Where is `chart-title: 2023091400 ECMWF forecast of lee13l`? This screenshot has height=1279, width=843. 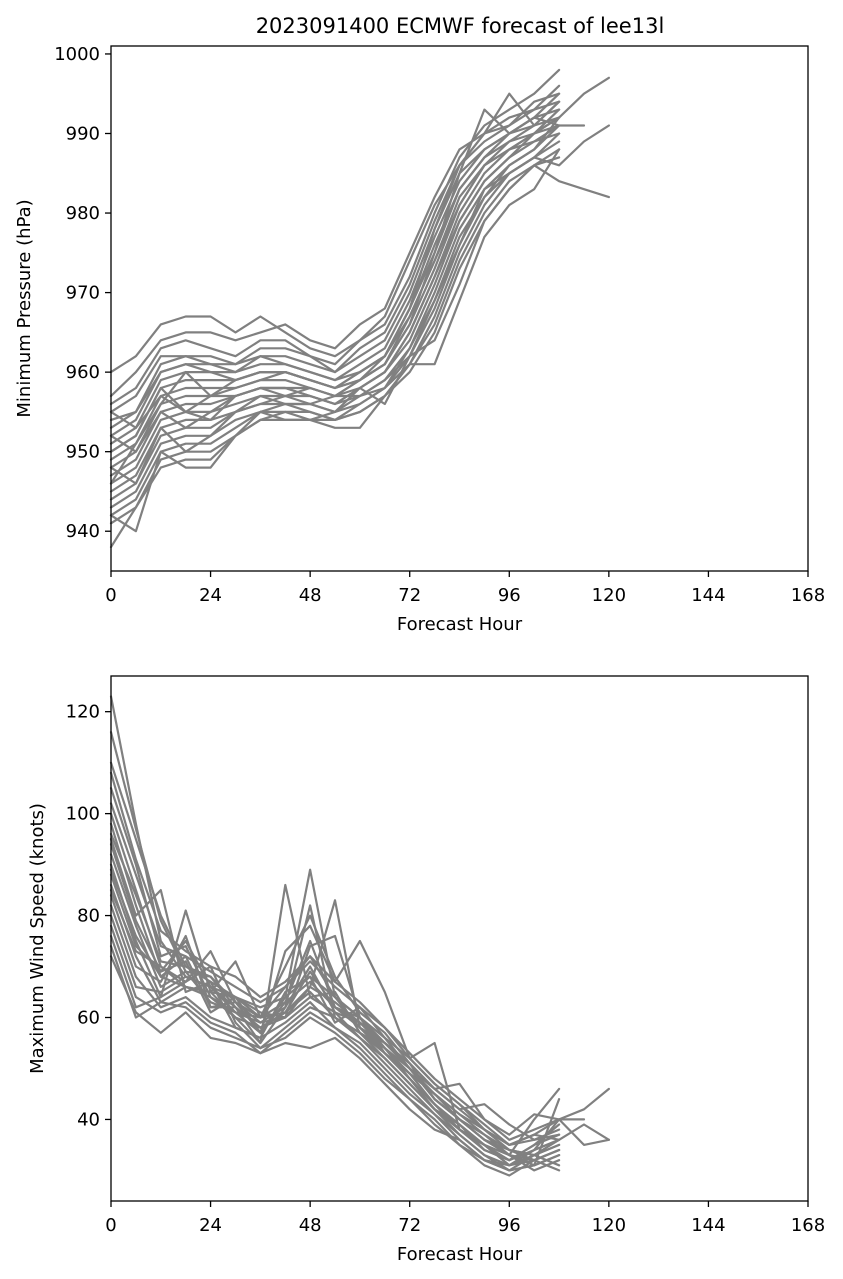
chart-title: 2023091400 ECMWF forecast of lee13l is located at coordinates (460, 26).